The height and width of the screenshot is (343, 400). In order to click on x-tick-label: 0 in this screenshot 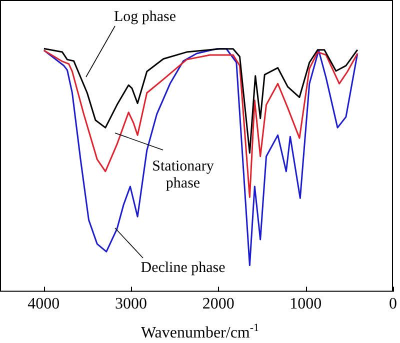, I will do `click(393, 304)`.